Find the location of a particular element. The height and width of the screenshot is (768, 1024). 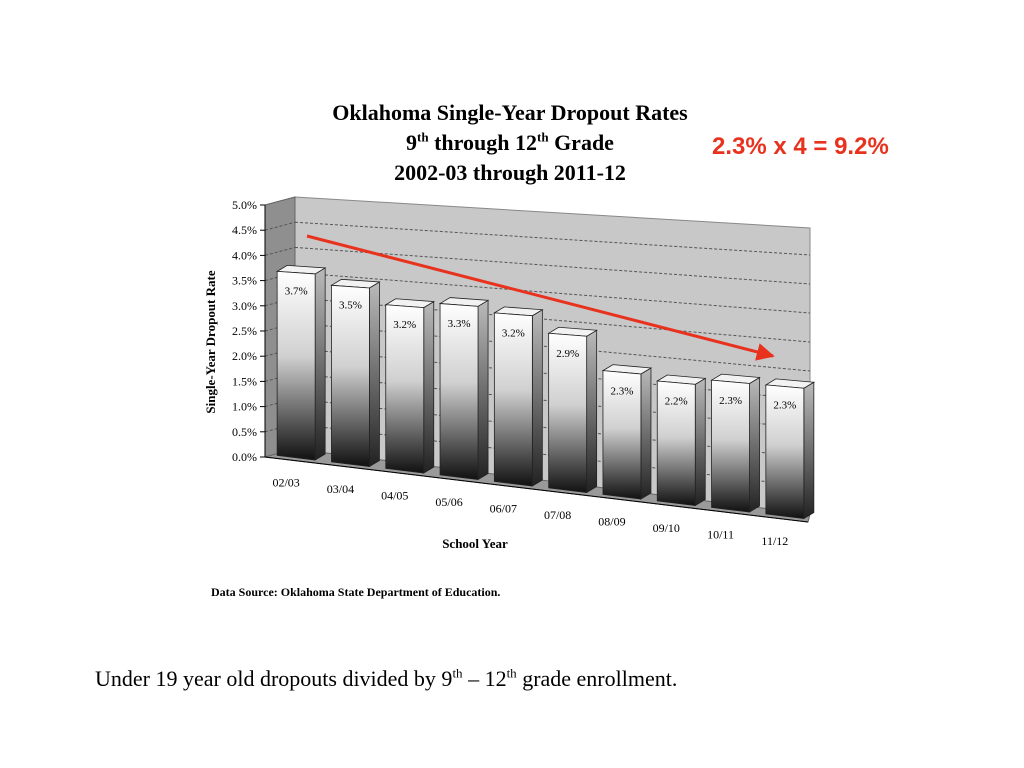

x-tick-label: 10/11 is located at coordinates (720, 534).